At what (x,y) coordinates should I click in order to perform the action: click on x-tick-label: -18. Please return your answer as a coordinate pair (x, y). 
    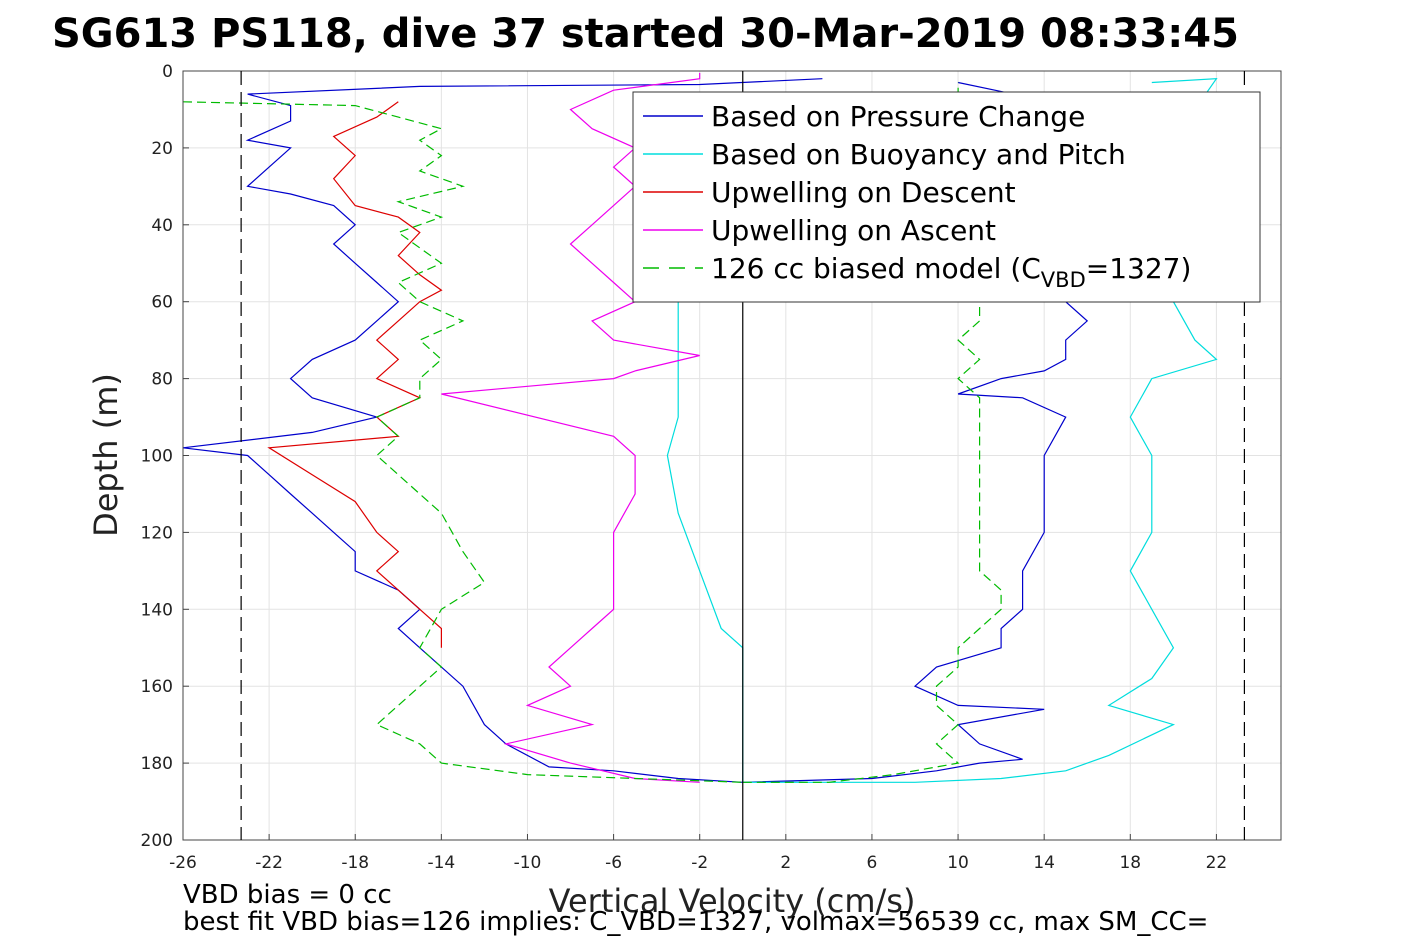
    Looking at the image, I should click on (355, 863).